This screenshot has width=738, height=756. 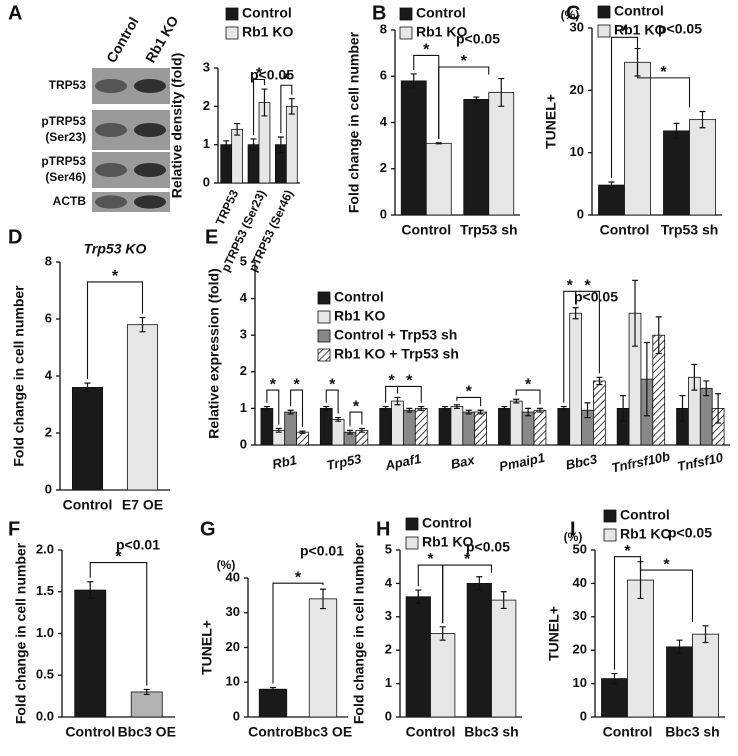 I want to click on panel-label: C, so click(x=573, y=13).